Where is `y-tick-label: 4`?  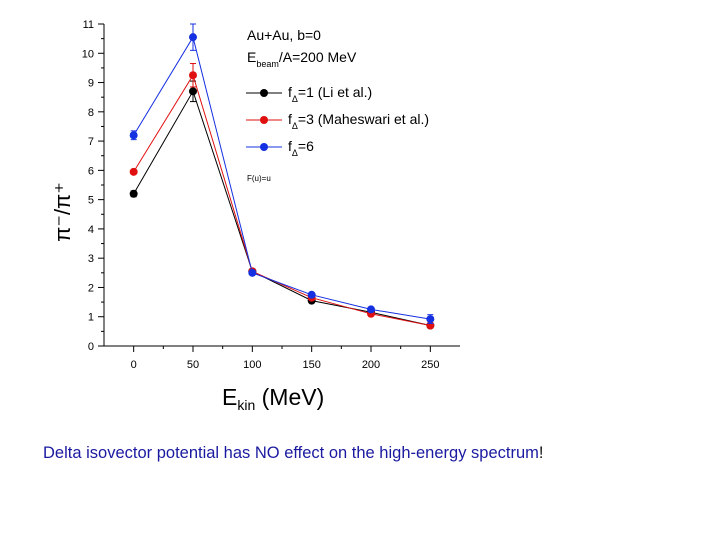 y-tick-label: 4 is located at coordinates (91, 230).